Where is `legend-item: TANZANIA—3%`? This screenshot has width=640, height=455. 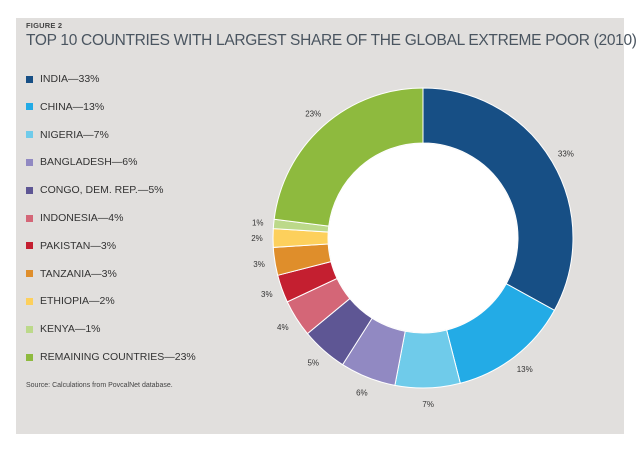 legend-item: TANZANIA—3% is located at coordinates (71, 274).